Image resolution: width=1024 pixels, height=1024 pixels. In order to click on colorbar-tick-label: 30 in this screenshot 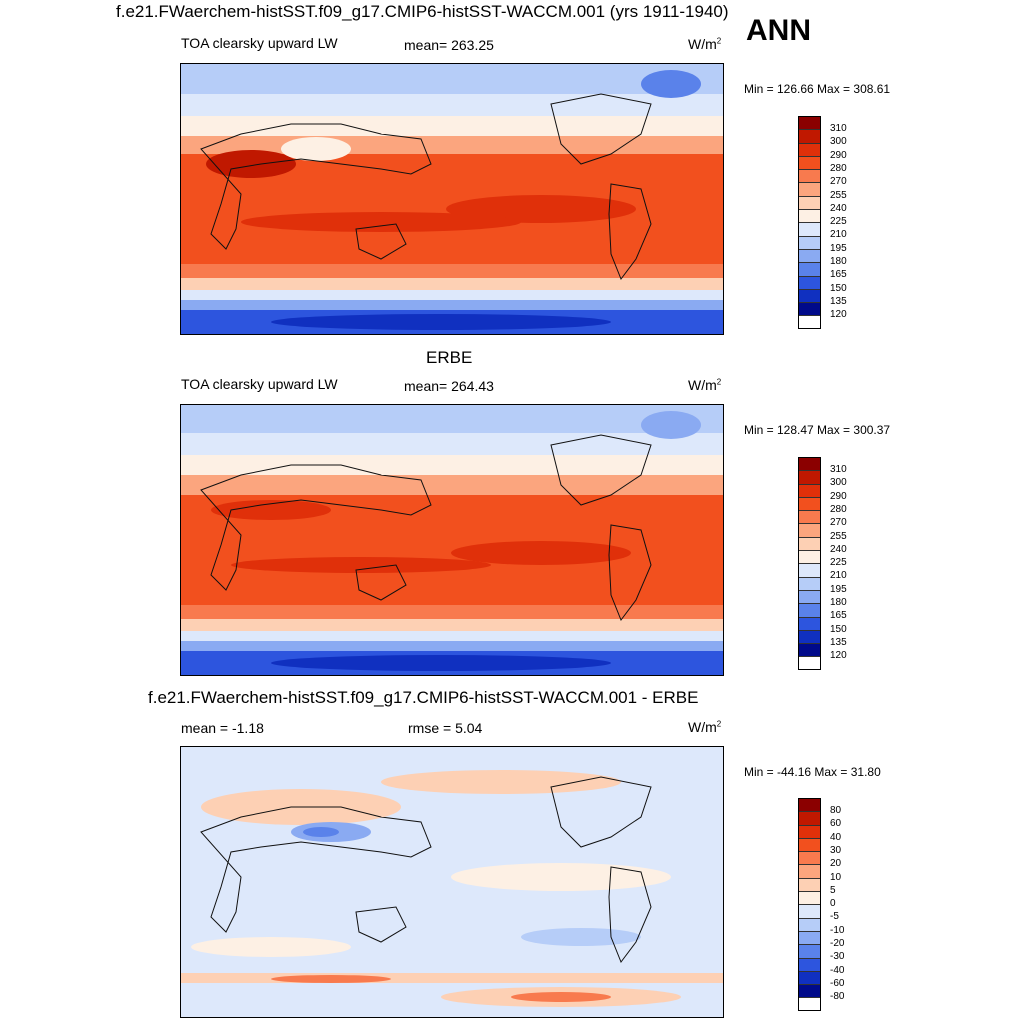, I will do `click(836, 850)`.